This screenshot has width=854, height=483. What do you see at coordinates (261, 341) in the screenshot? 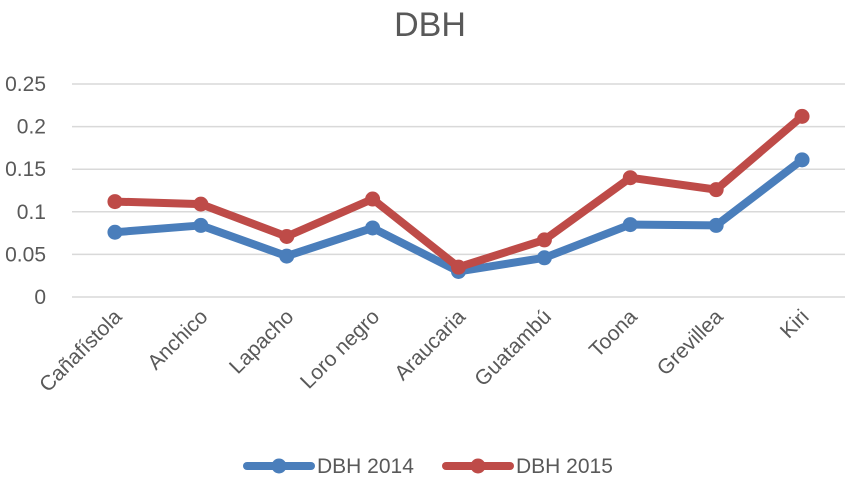
I see `x-tick-label: Lapacho` at bounding box center [261, 341].